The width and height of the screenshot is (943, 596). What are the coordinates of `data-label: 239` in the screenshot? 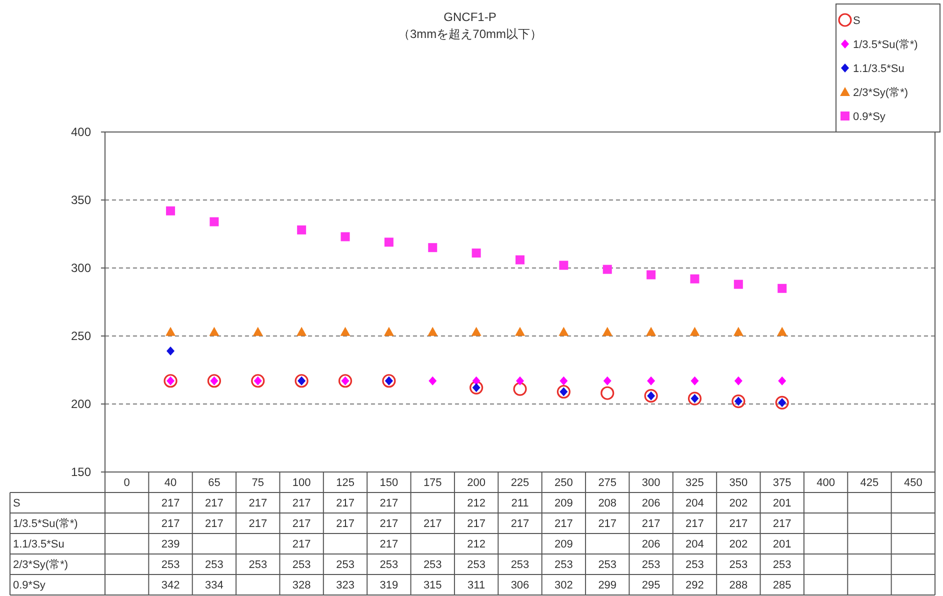 It's located at (170, 544).